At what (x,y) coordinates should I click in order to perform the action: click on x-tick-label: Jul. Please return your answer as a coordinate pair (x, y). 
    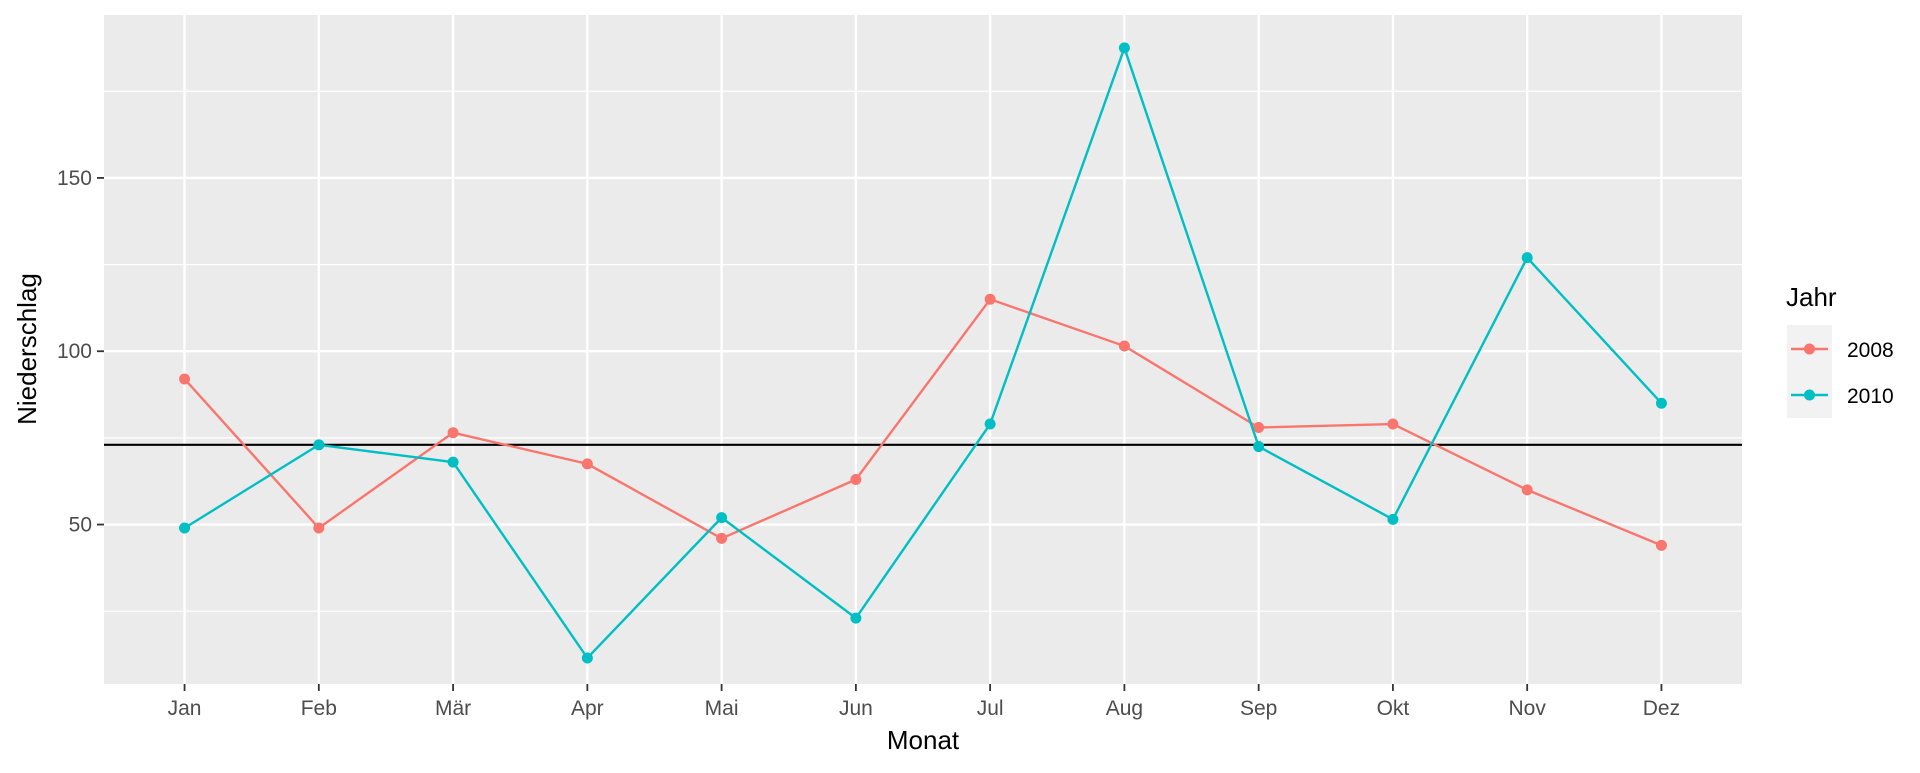
    Looking at the image, I should click on (990, 708).